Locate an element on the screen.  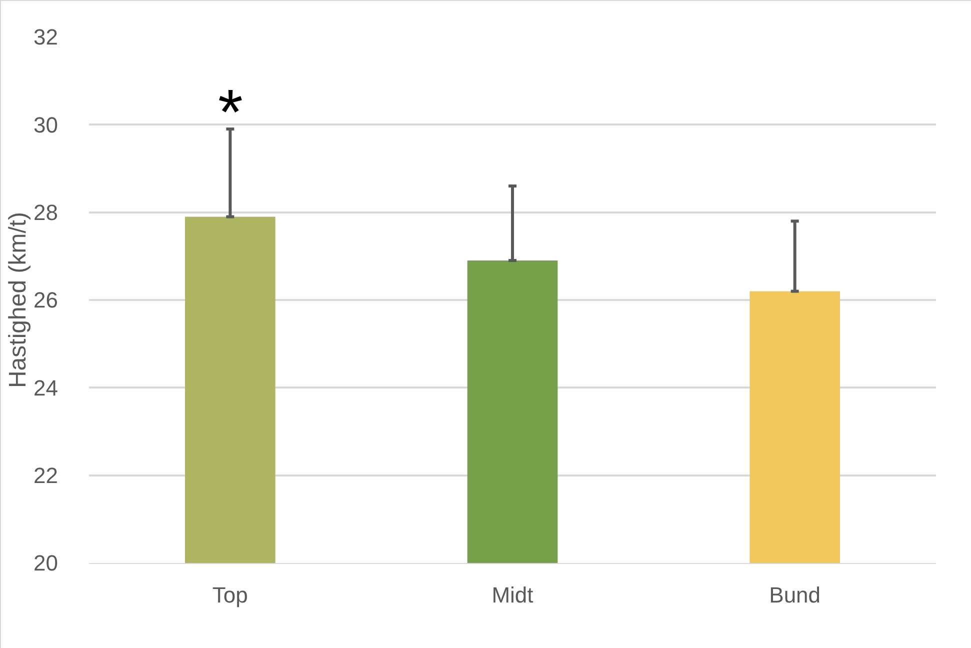
y-tick-label: 32 is located at coordinates (46, 37).